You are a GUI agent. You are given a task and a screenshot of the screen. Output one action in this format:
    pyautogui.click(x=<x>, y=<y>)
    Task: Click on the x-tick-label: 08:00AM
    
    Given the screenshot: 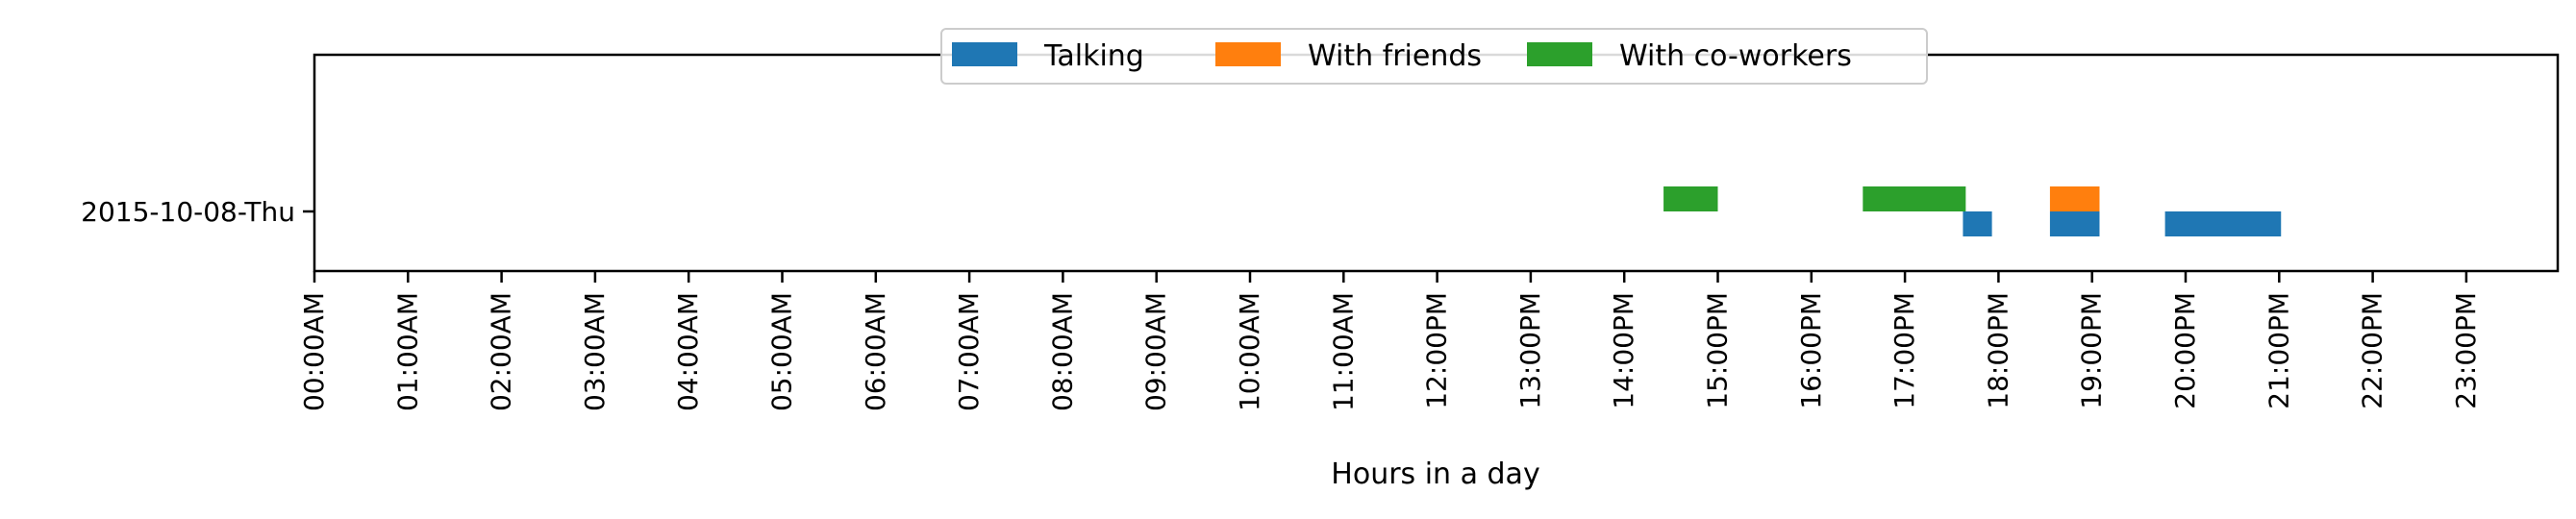 What is the action you would take?
    pyautogui.click(x=1062, y=351)
    